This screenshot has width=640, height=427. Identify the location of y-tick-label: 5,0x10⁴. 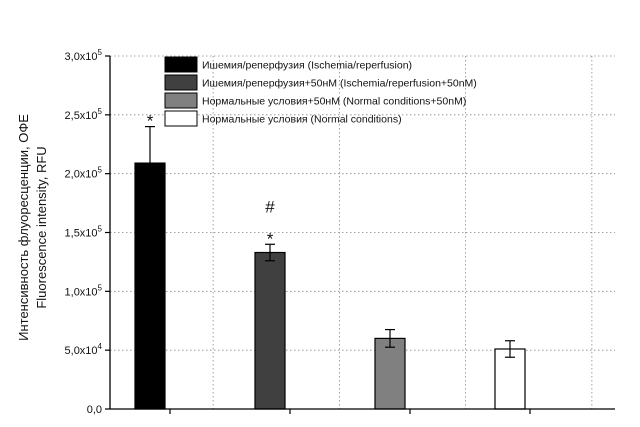
(84, 349).